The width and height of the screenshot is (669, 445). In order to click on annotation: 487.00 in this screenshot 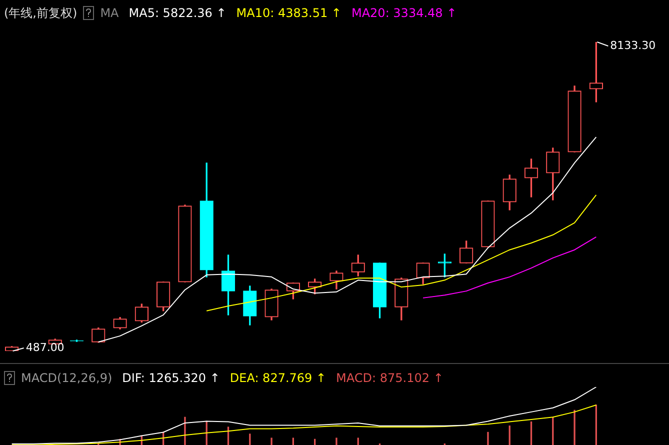, I will do `click(45, 347)`.